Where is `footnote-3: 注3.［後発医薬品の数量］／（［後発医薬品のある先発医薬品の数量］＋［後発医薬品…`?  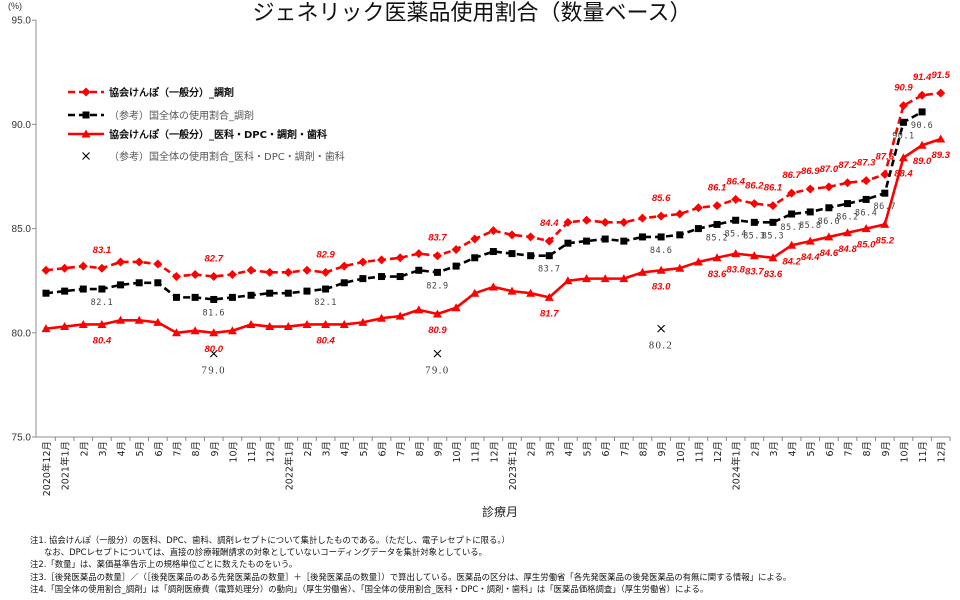
footnote-3: 注3.［後発医薬品の数量］／（［後発医薬品のある先発医薬品の数量］＋［後発医薬品… is located at coordinates (411, 576).